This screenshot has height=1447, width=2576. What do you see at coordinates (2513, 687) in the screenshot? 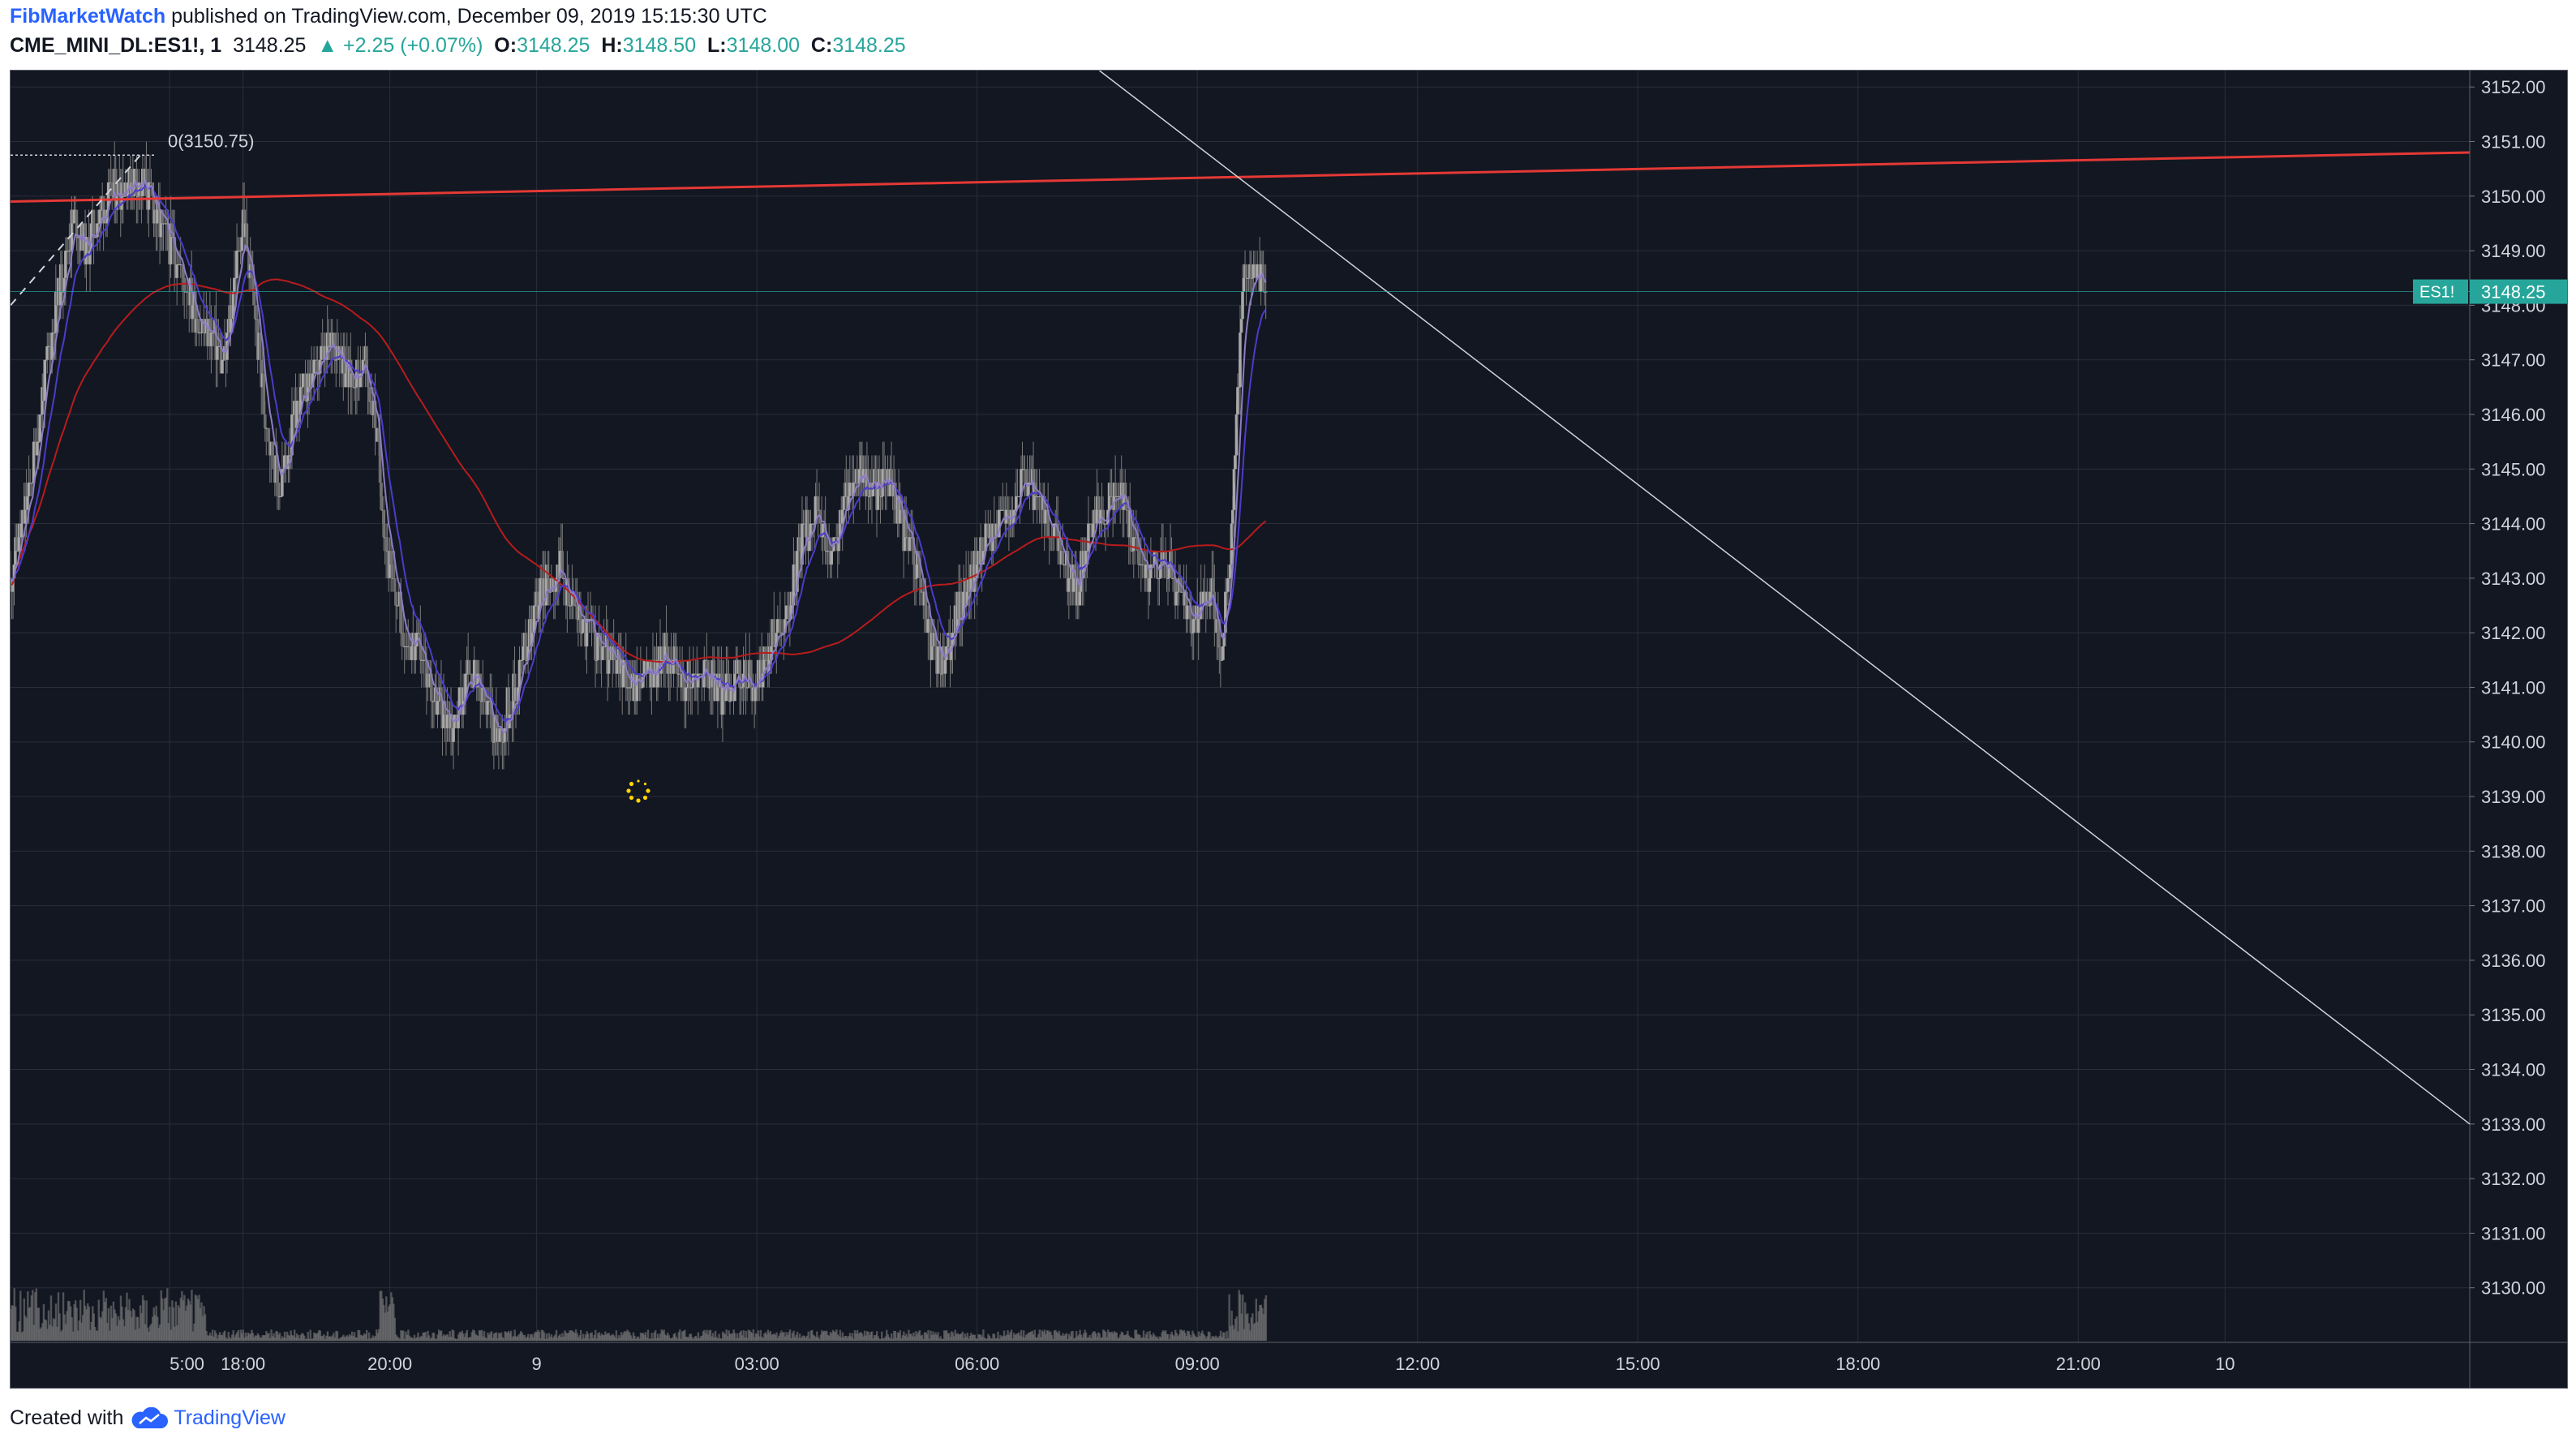
I see `price-tick-label: 3141.00` at bounding box center [2513, 687].